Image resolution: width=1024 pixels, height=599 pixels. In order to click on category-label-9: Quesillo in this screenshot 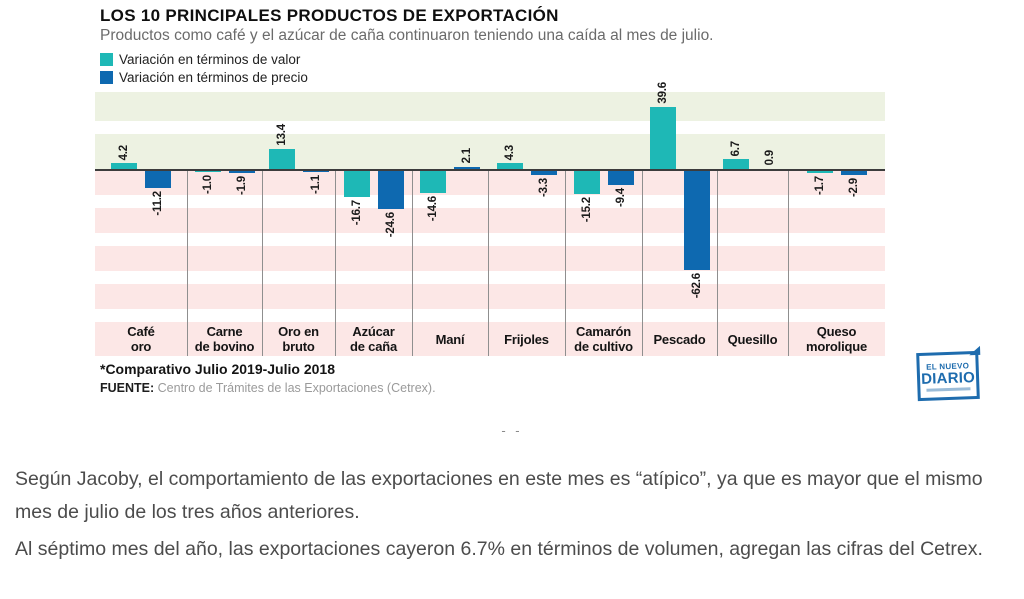, I will do `click(752, 339)`.